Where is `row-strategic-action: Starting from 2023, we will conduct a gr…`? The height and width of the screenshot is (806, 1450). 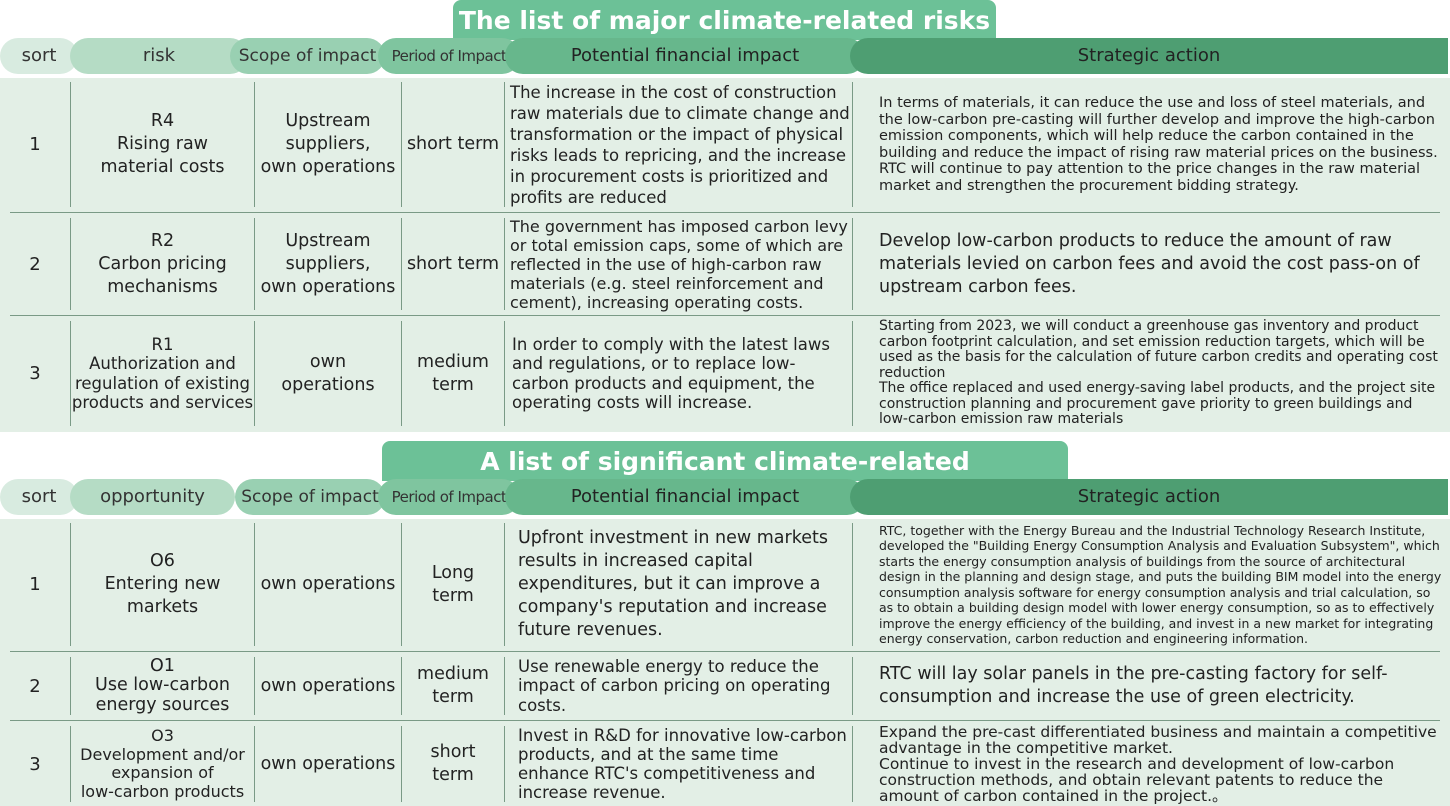 row-strategic-action: Starting from 2023, we will conduct a gr… is located at coordinates (1158, 373).